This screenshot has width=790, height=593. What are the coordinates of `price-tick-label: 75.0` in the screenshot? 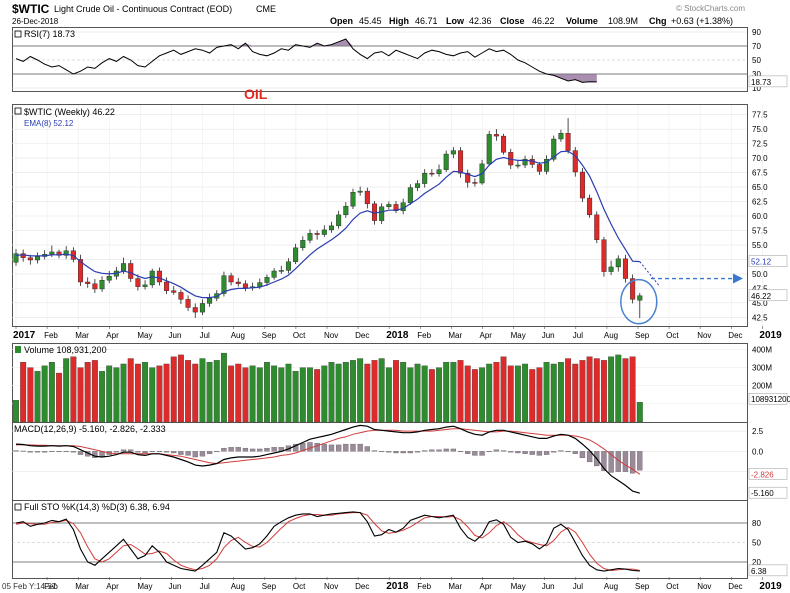 It's located at (760, 129).